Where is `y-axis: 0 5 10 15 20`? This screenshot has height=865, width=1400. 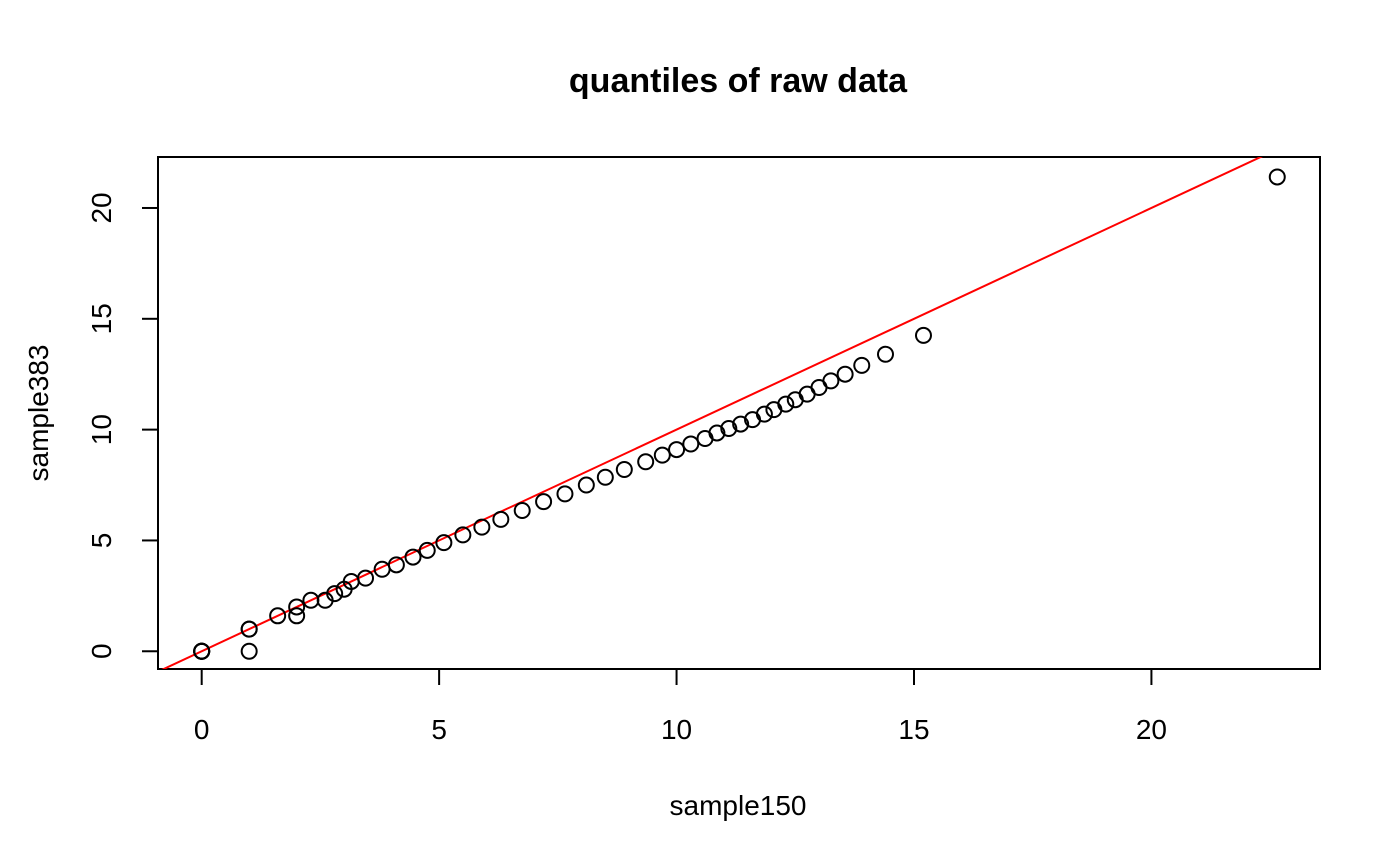
y-axis: 0 5 10 15 20 is located at coordinates (122, 425).